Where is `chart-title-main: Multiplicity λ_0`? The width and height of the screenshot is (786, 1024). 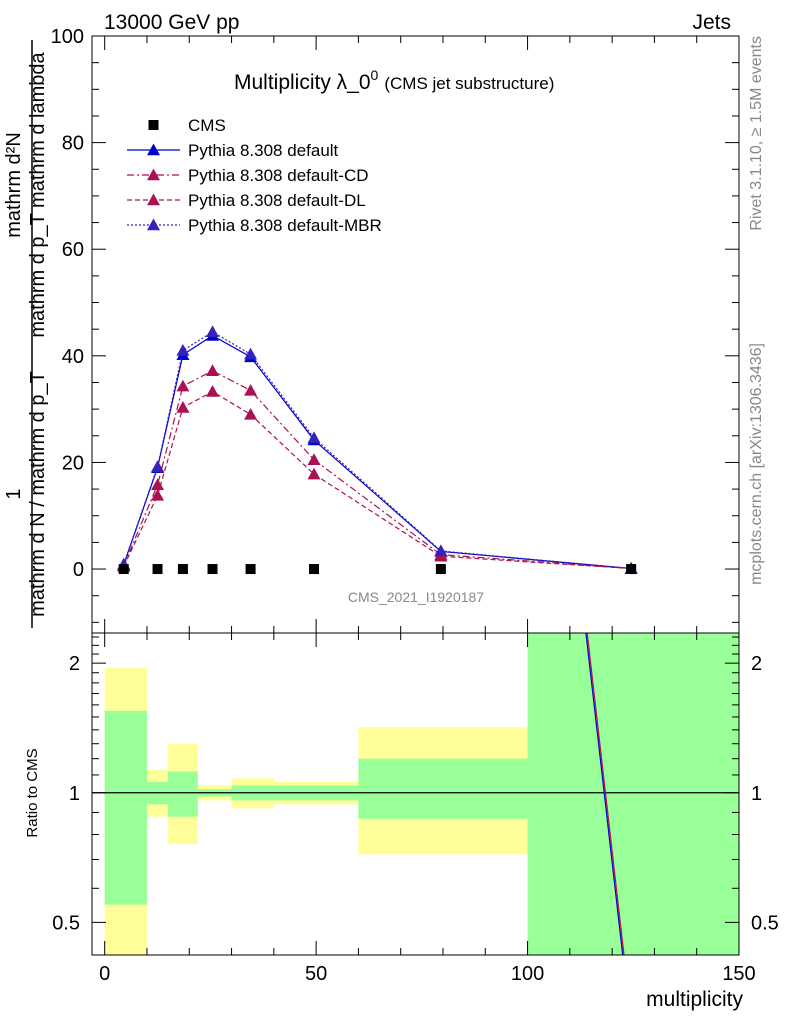
chart-title-main: Multiplicity λ_0 is located at coordinates (302, 82).